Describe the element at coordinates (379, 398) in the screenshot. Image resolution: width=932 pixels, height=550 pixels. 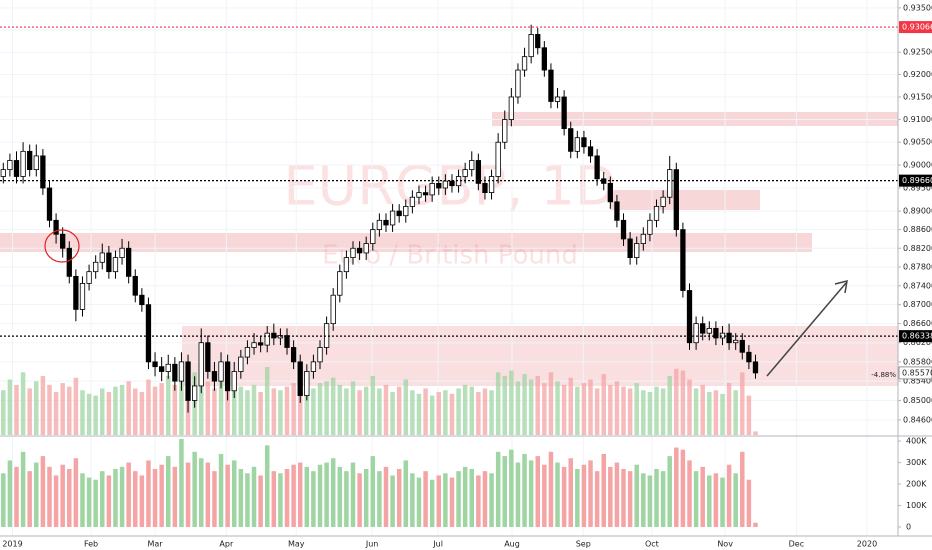
I see `volume-overlay` at that location.